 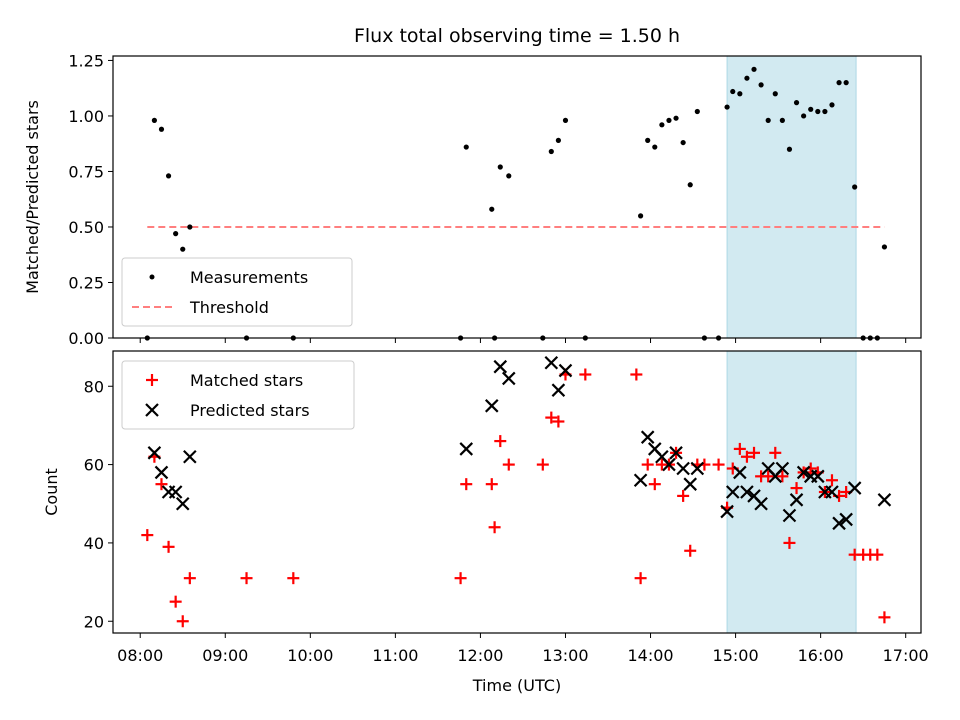 What do you see at coordinates (94, 543) in the screenshot?
I see `bottom-y-tick-label: 40` at bounding box center [94, 543].